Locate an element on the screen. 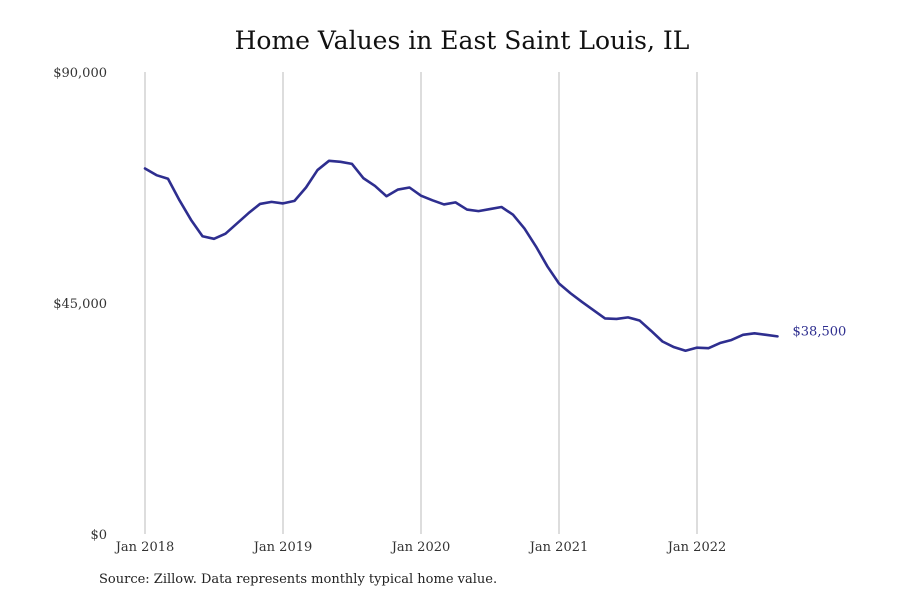  annotation-layer: $38,500 is located at coordinates (820, 331).